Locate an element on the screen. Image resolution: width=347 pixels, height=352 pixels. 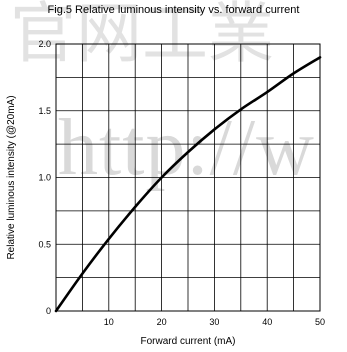
y-tick-label: 0.5 is located at coordinates (44, 244).